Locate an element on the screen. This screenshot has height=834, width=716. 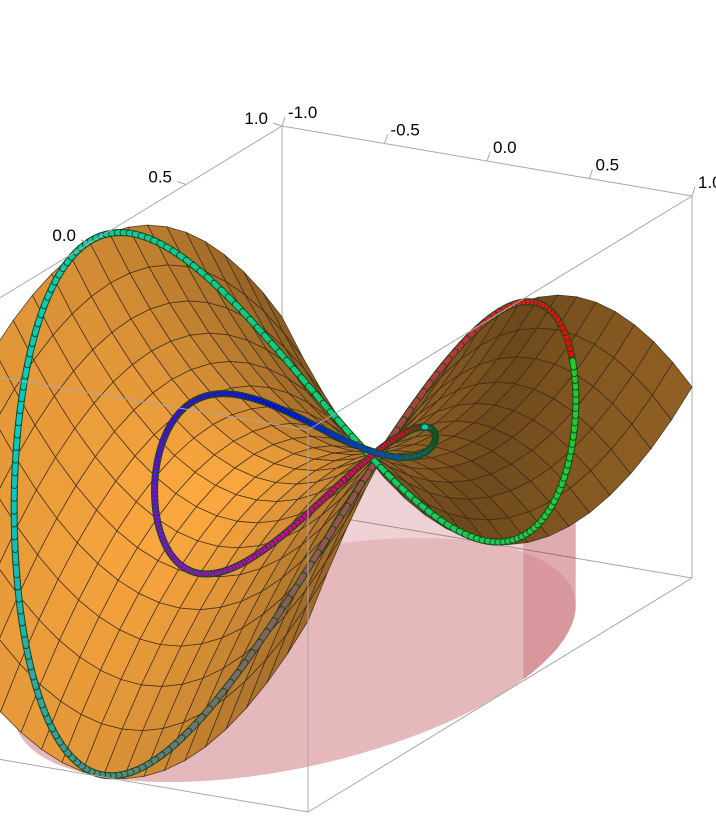
x-tick-label: 1.0 is located at coordinates (707, 182).